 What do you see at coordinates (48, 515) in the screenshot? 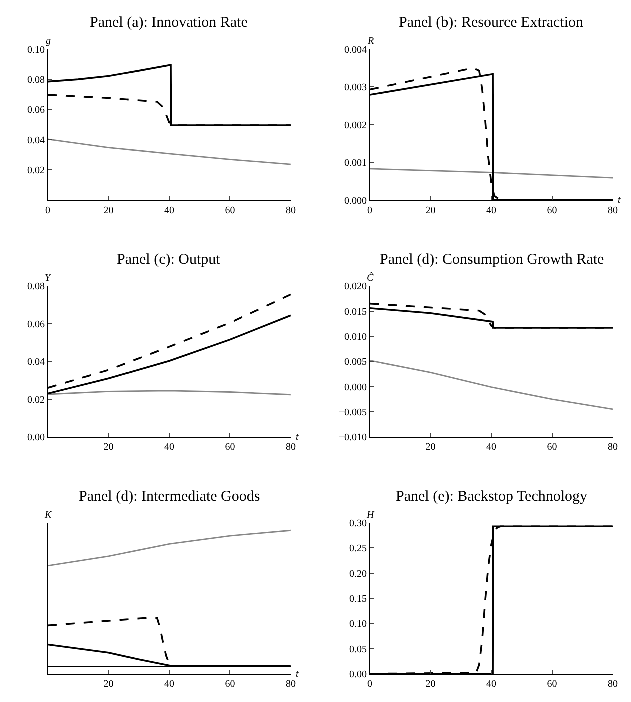
I see `y-axis-title: K` at bounding box center [48, 515].